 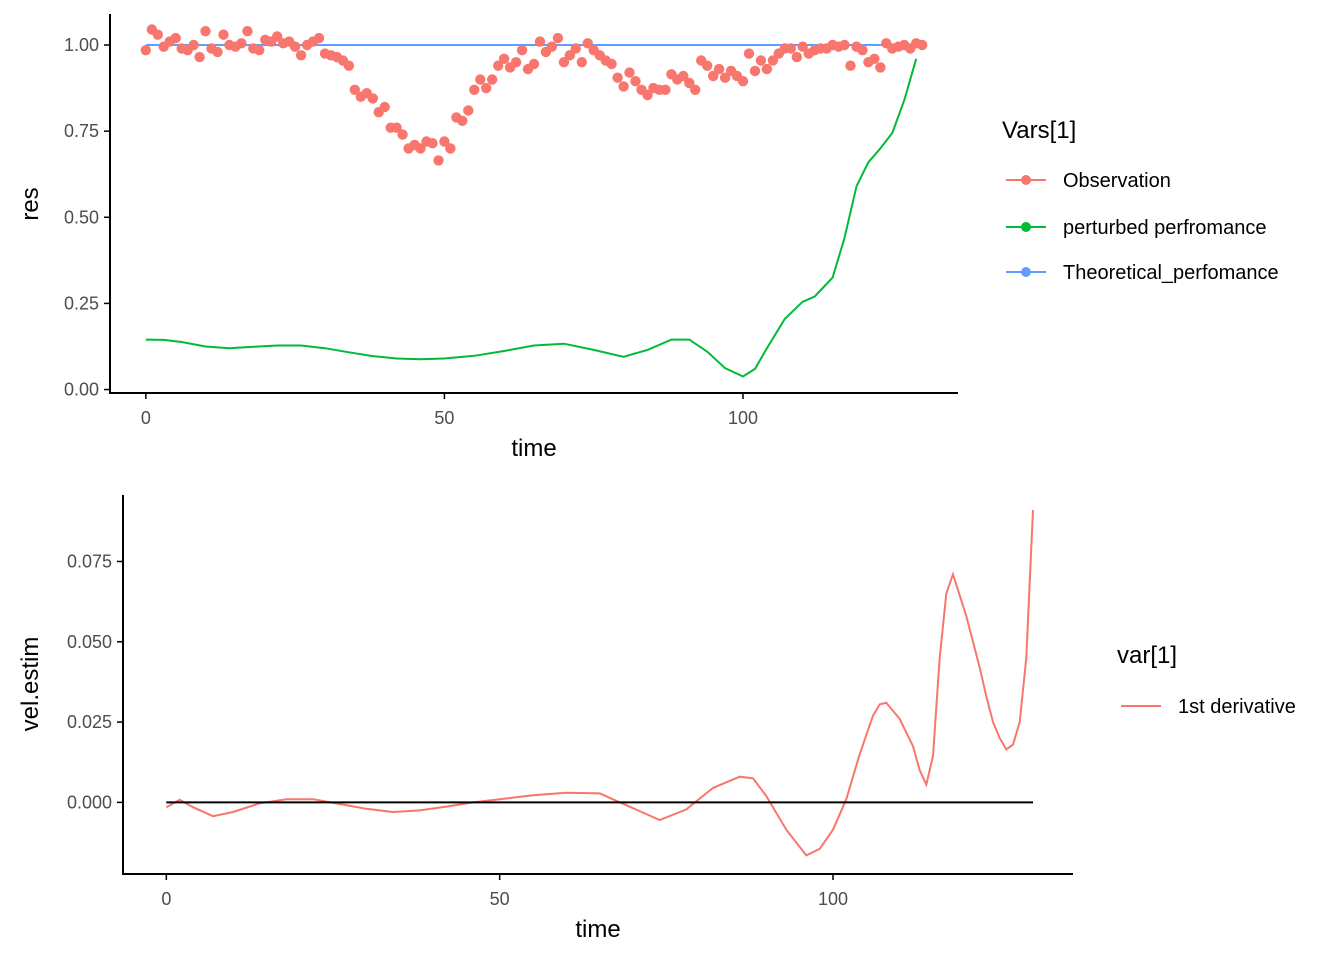 I want to click on performance-x-ticks: 0 50 100, so click(x=449, y=410).